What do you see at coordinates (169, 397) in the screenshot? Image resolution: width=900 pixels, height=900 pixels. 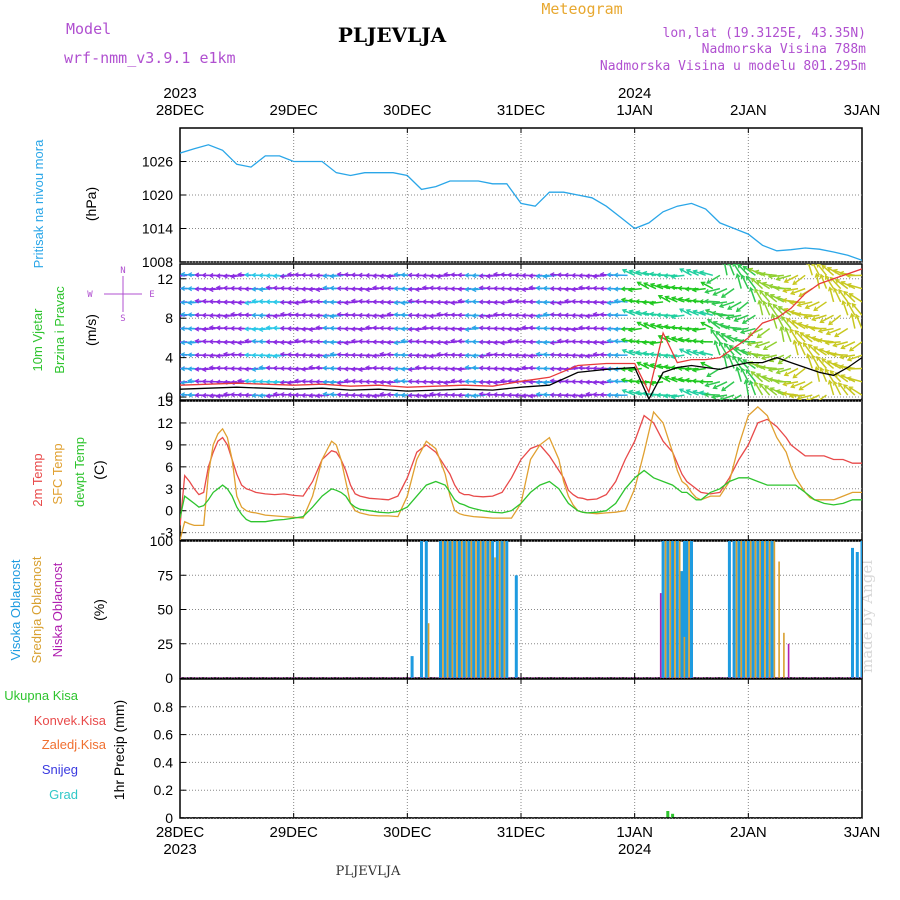 I see `y-tick-label: 0` at bounding box center [169, 397].